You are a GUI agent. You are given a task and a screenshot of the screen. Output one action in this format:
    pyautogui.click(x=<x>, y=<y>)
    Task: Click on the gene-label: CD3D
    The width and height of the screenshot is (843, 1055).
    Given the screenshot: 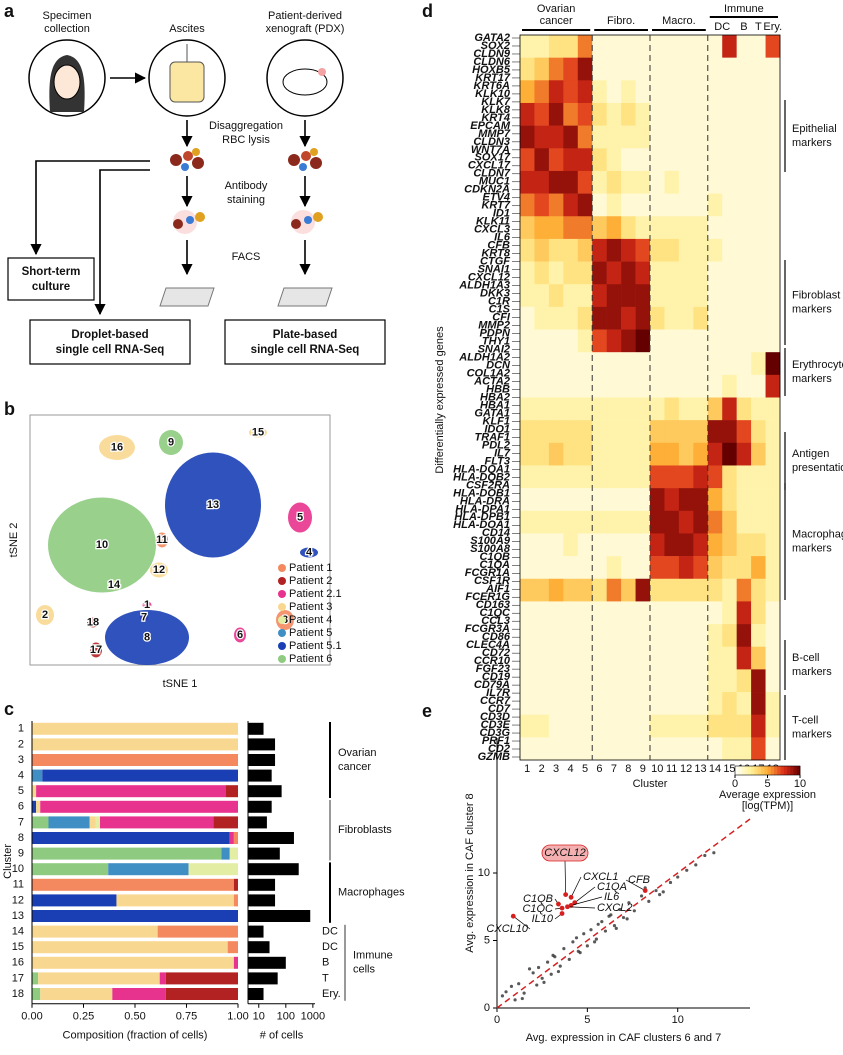 What is the action you would take?
    pyautogui.click(x=495, y=717)
    